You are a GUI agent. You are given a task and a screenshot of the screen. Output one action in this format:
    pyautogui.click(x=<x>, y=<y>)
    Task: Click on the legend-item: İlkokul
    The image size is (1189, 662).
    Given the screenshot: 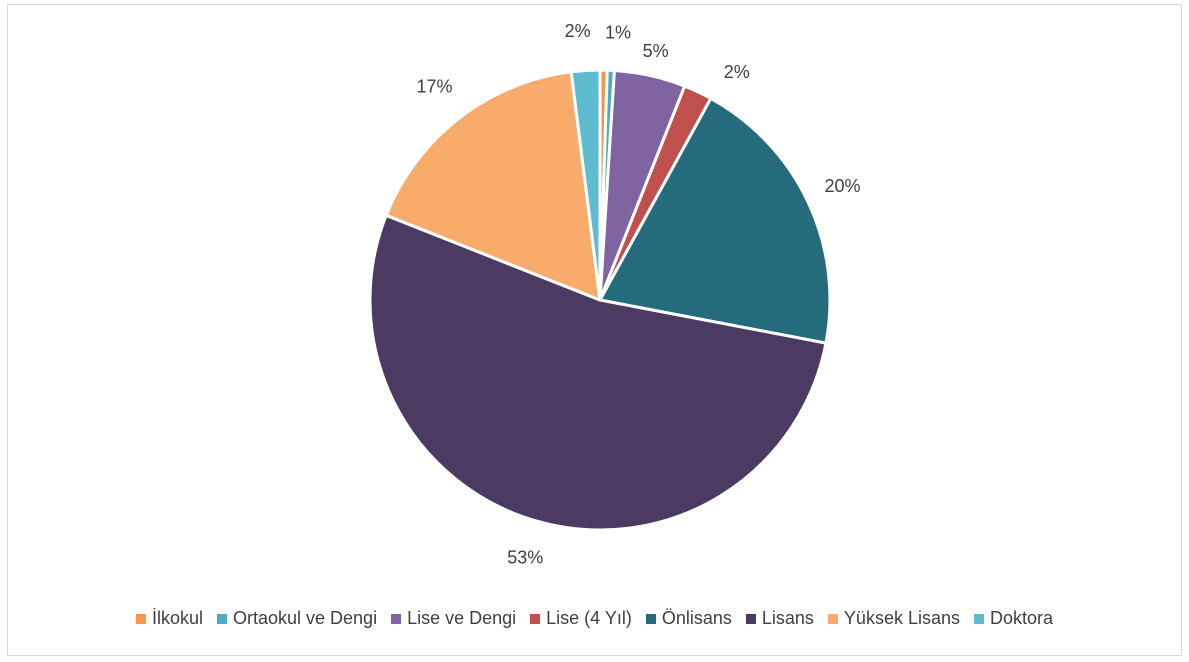 What is the action you would take?
    pyautogui.click(x=169, y=618)
    